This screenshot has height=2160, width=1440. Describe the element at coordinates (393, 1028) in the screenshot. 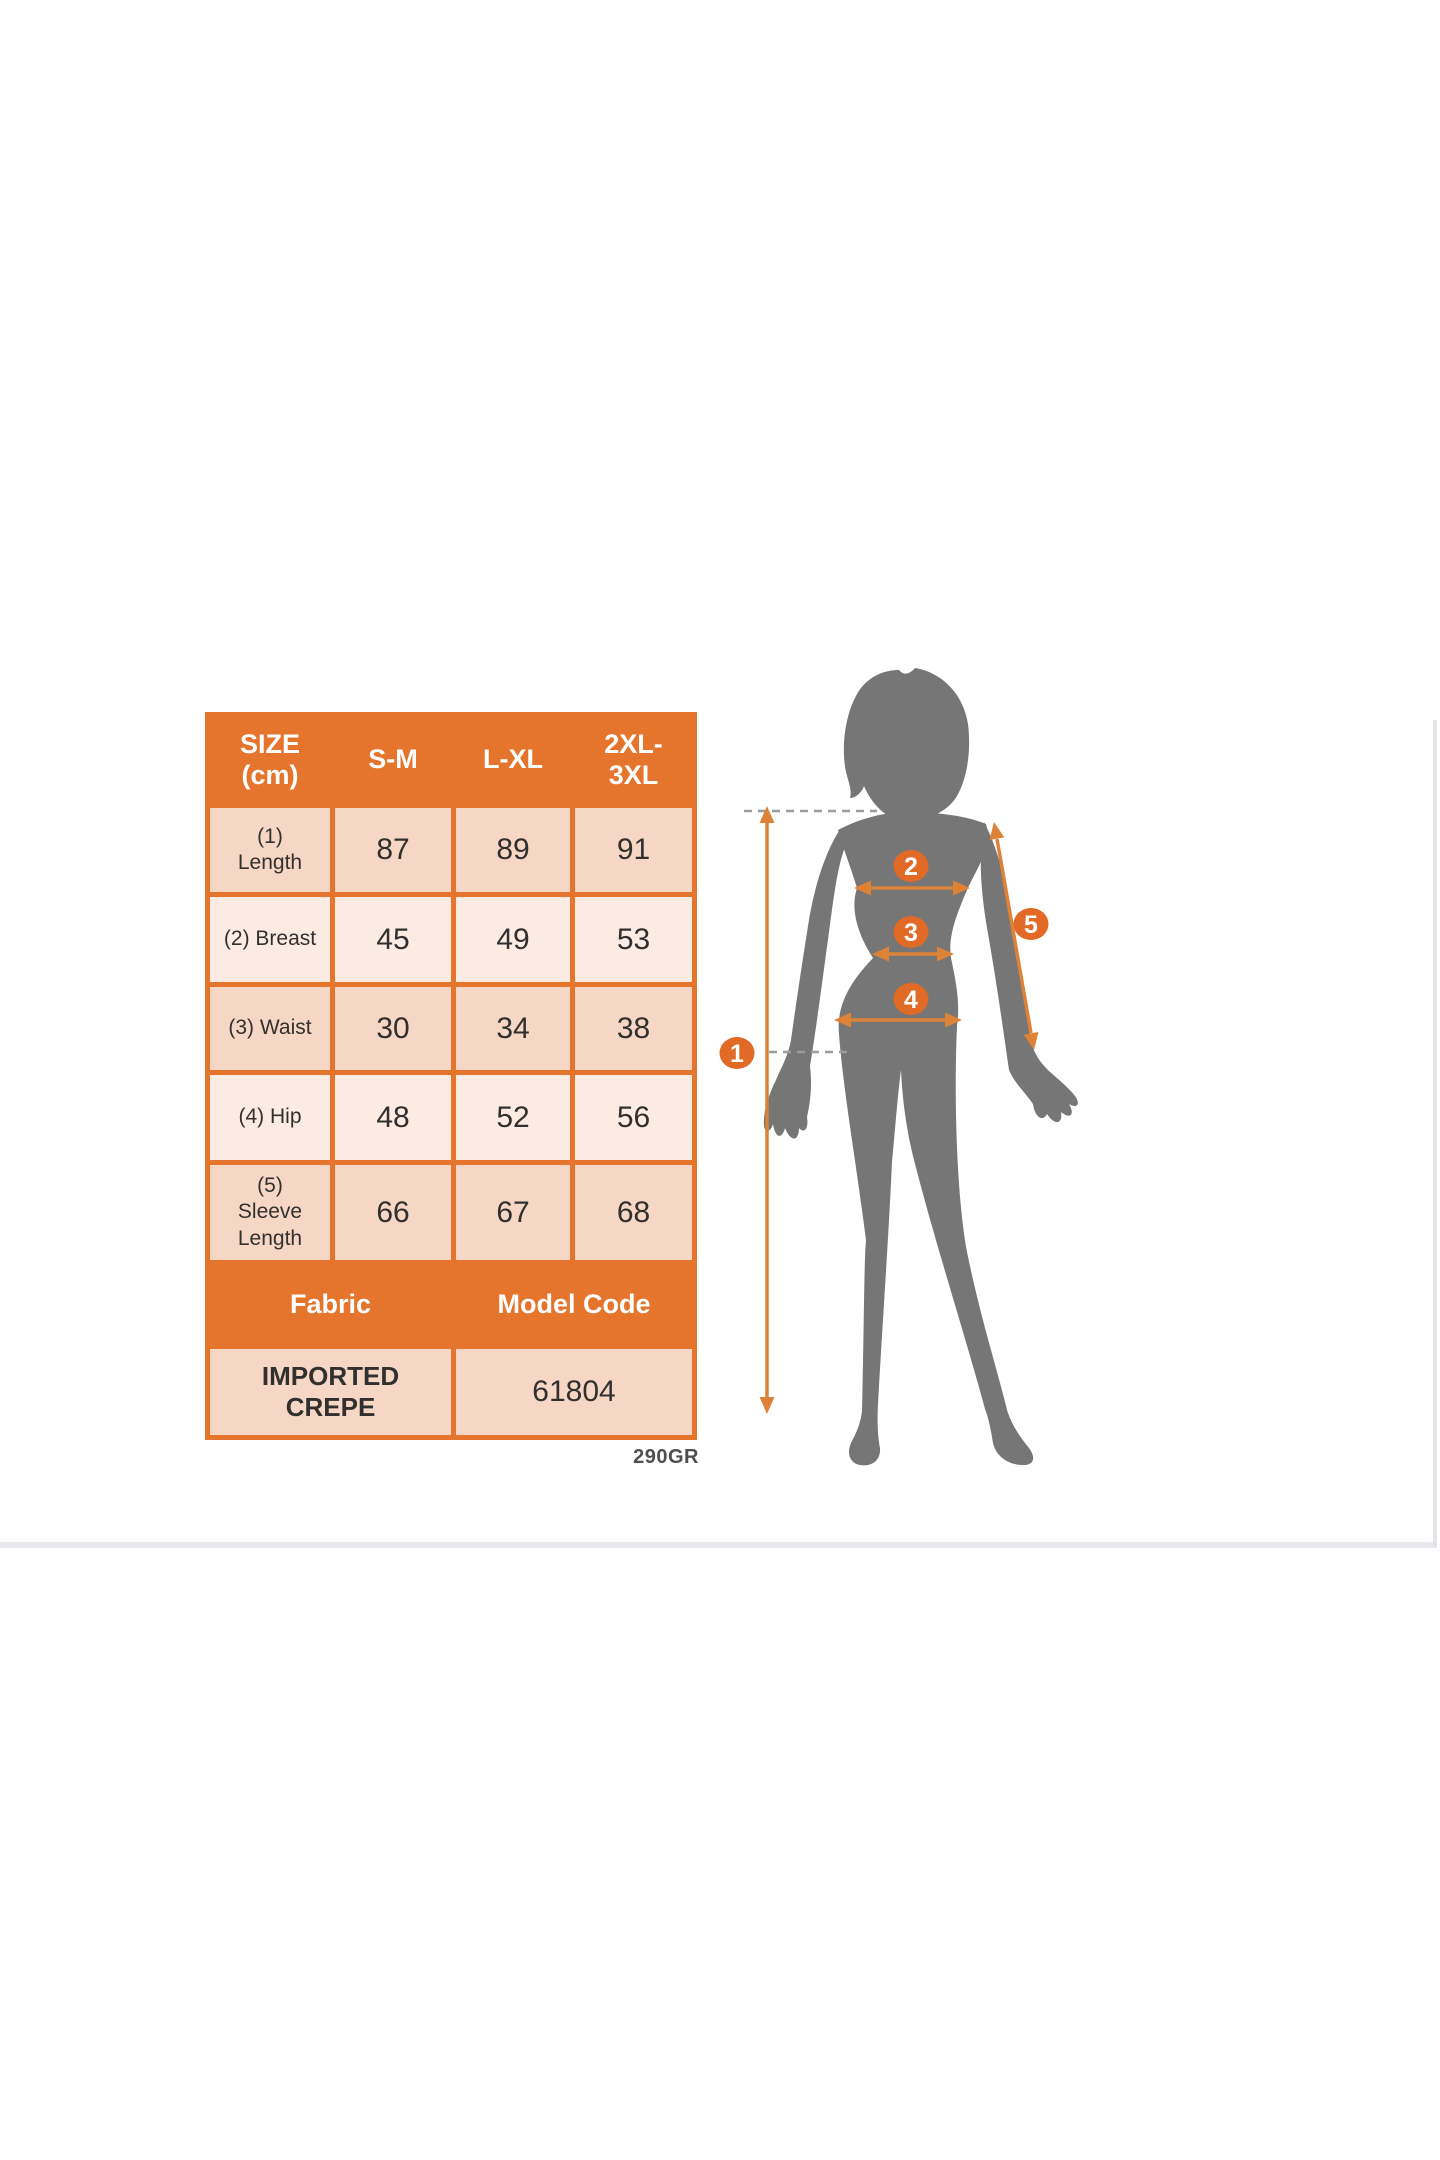

I see `size-value-cell: 30` at that location.